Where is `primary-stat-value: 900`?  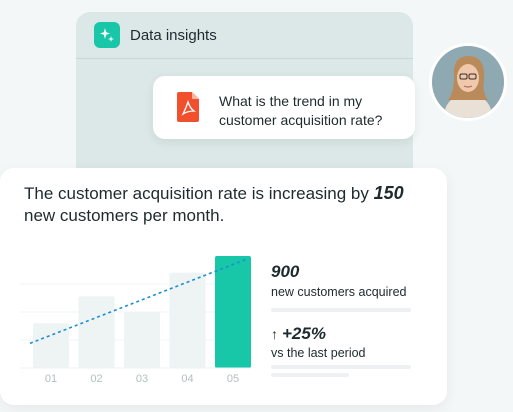
primary-stat-value: 900 is located at coordinates (285, 271).